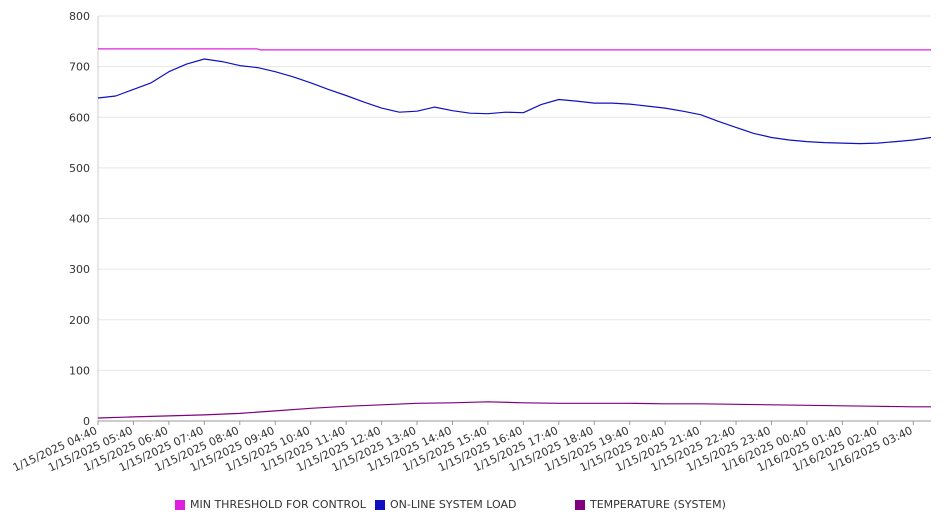  Describe the element at coordinates (86, 421) in the screenshot. I see `y-tick-label-0: 0` at that location.